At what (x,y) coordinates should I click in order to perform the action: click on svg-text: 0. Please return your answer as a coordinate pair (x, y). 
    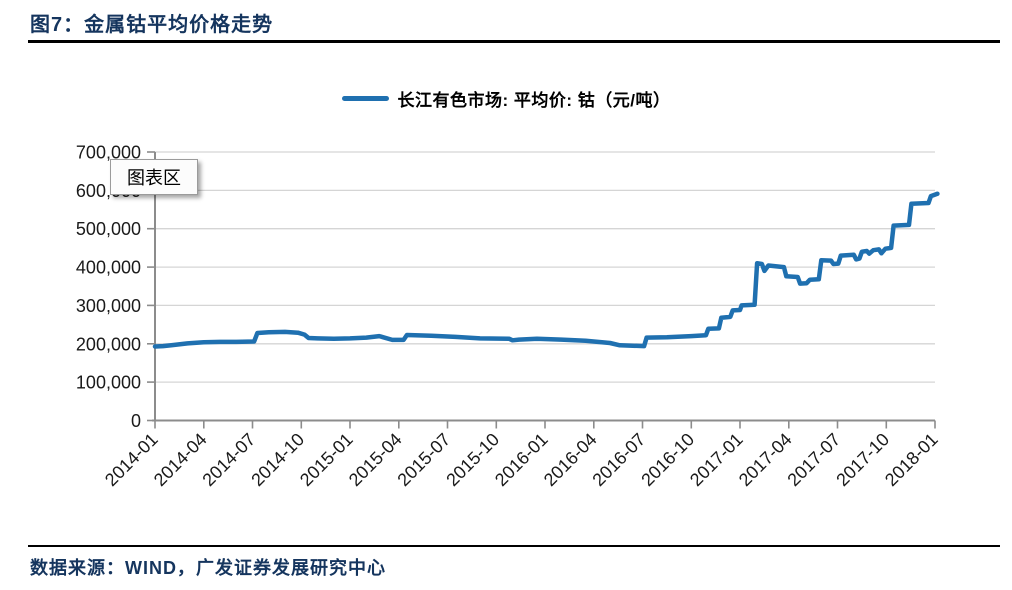
    Looking at the image, I should click on (136, 421).